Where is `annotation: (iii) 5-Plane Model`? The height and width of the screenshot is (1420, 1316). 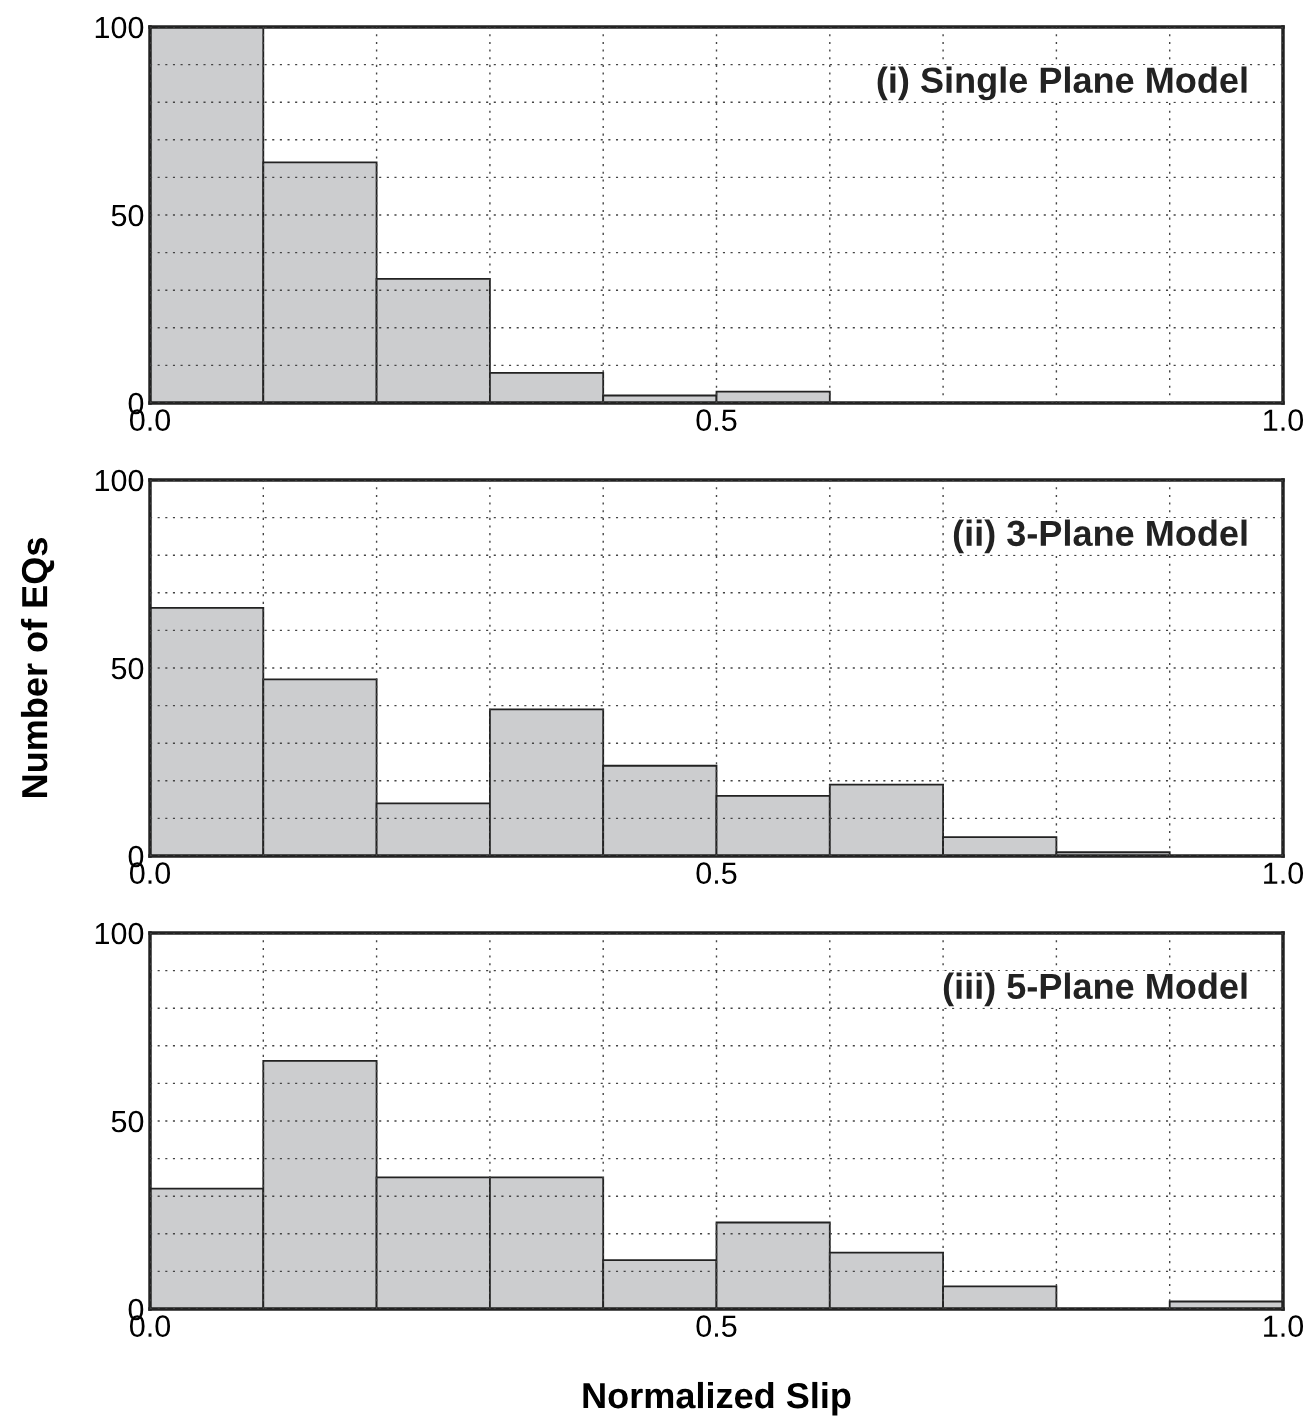 annotation: (iii) 5-Plane Model is located at coordinates (1095, 989).